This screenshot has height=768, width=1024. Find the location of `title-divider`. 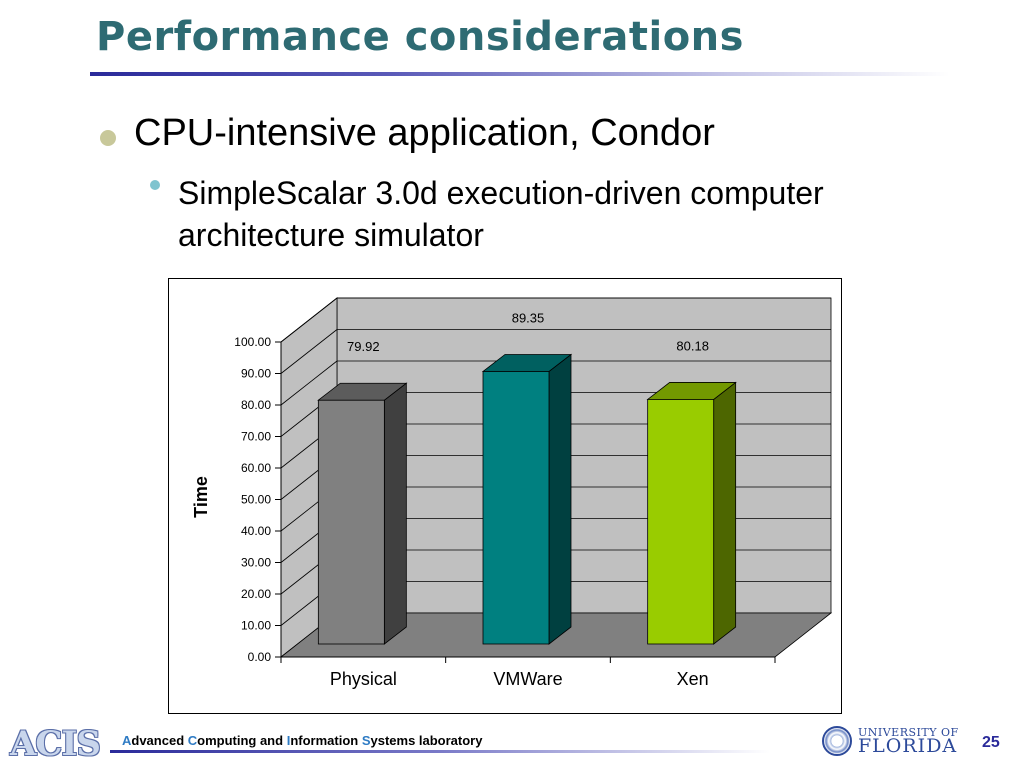

title-divider is located at coordinates (520, 74).